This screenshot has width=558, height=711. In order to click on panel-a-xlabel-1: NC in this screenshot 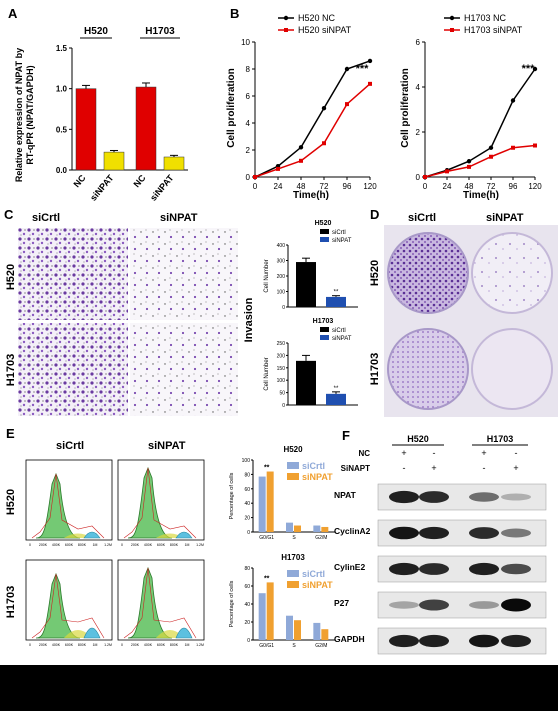, I will do `click(80, 180)`.